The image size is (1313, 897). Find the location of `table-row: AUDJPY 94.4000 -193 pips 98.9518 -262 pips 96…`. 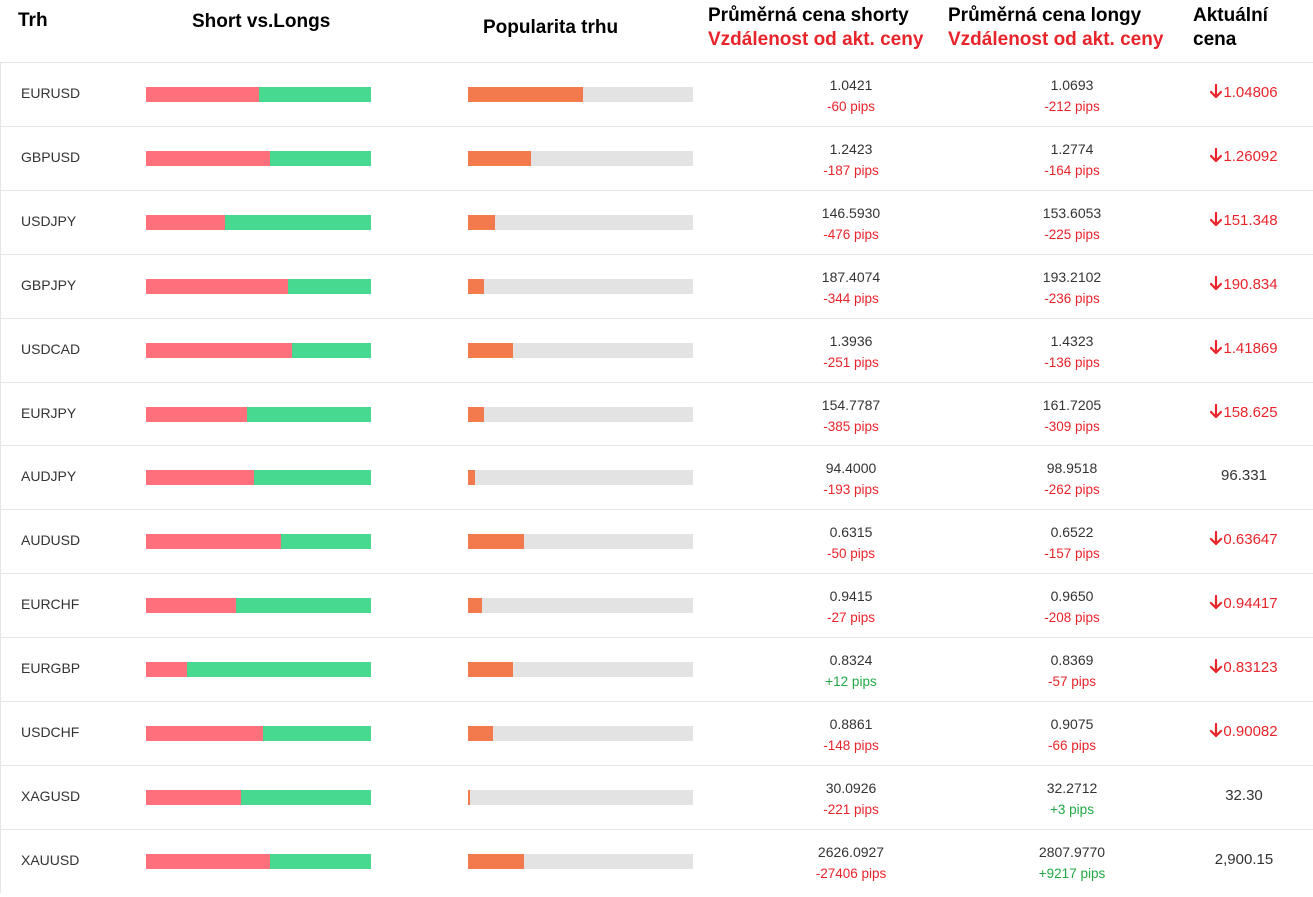

table-row: AUDJPY 94.4000 -193 pips 98.9518 -262 pips 96… is located at coordinates (656, 477).